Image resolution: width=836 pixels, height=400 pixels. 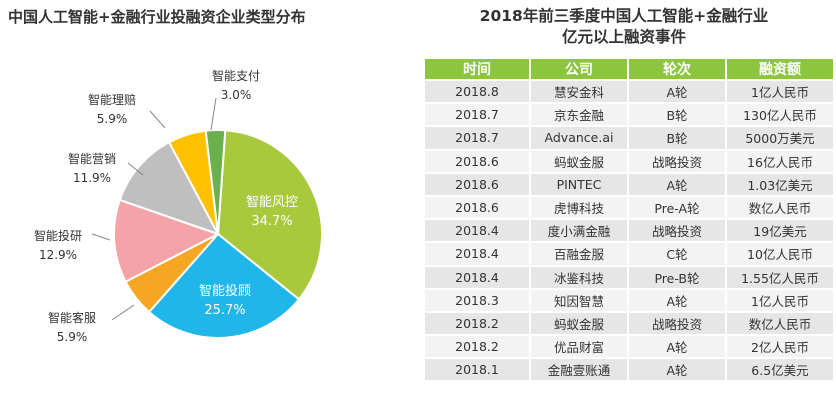 What do you see at coordinates (271, 221) in the screenshot?
I see `pie-slice-value: 34.7%` at bounding box center [271, 221].